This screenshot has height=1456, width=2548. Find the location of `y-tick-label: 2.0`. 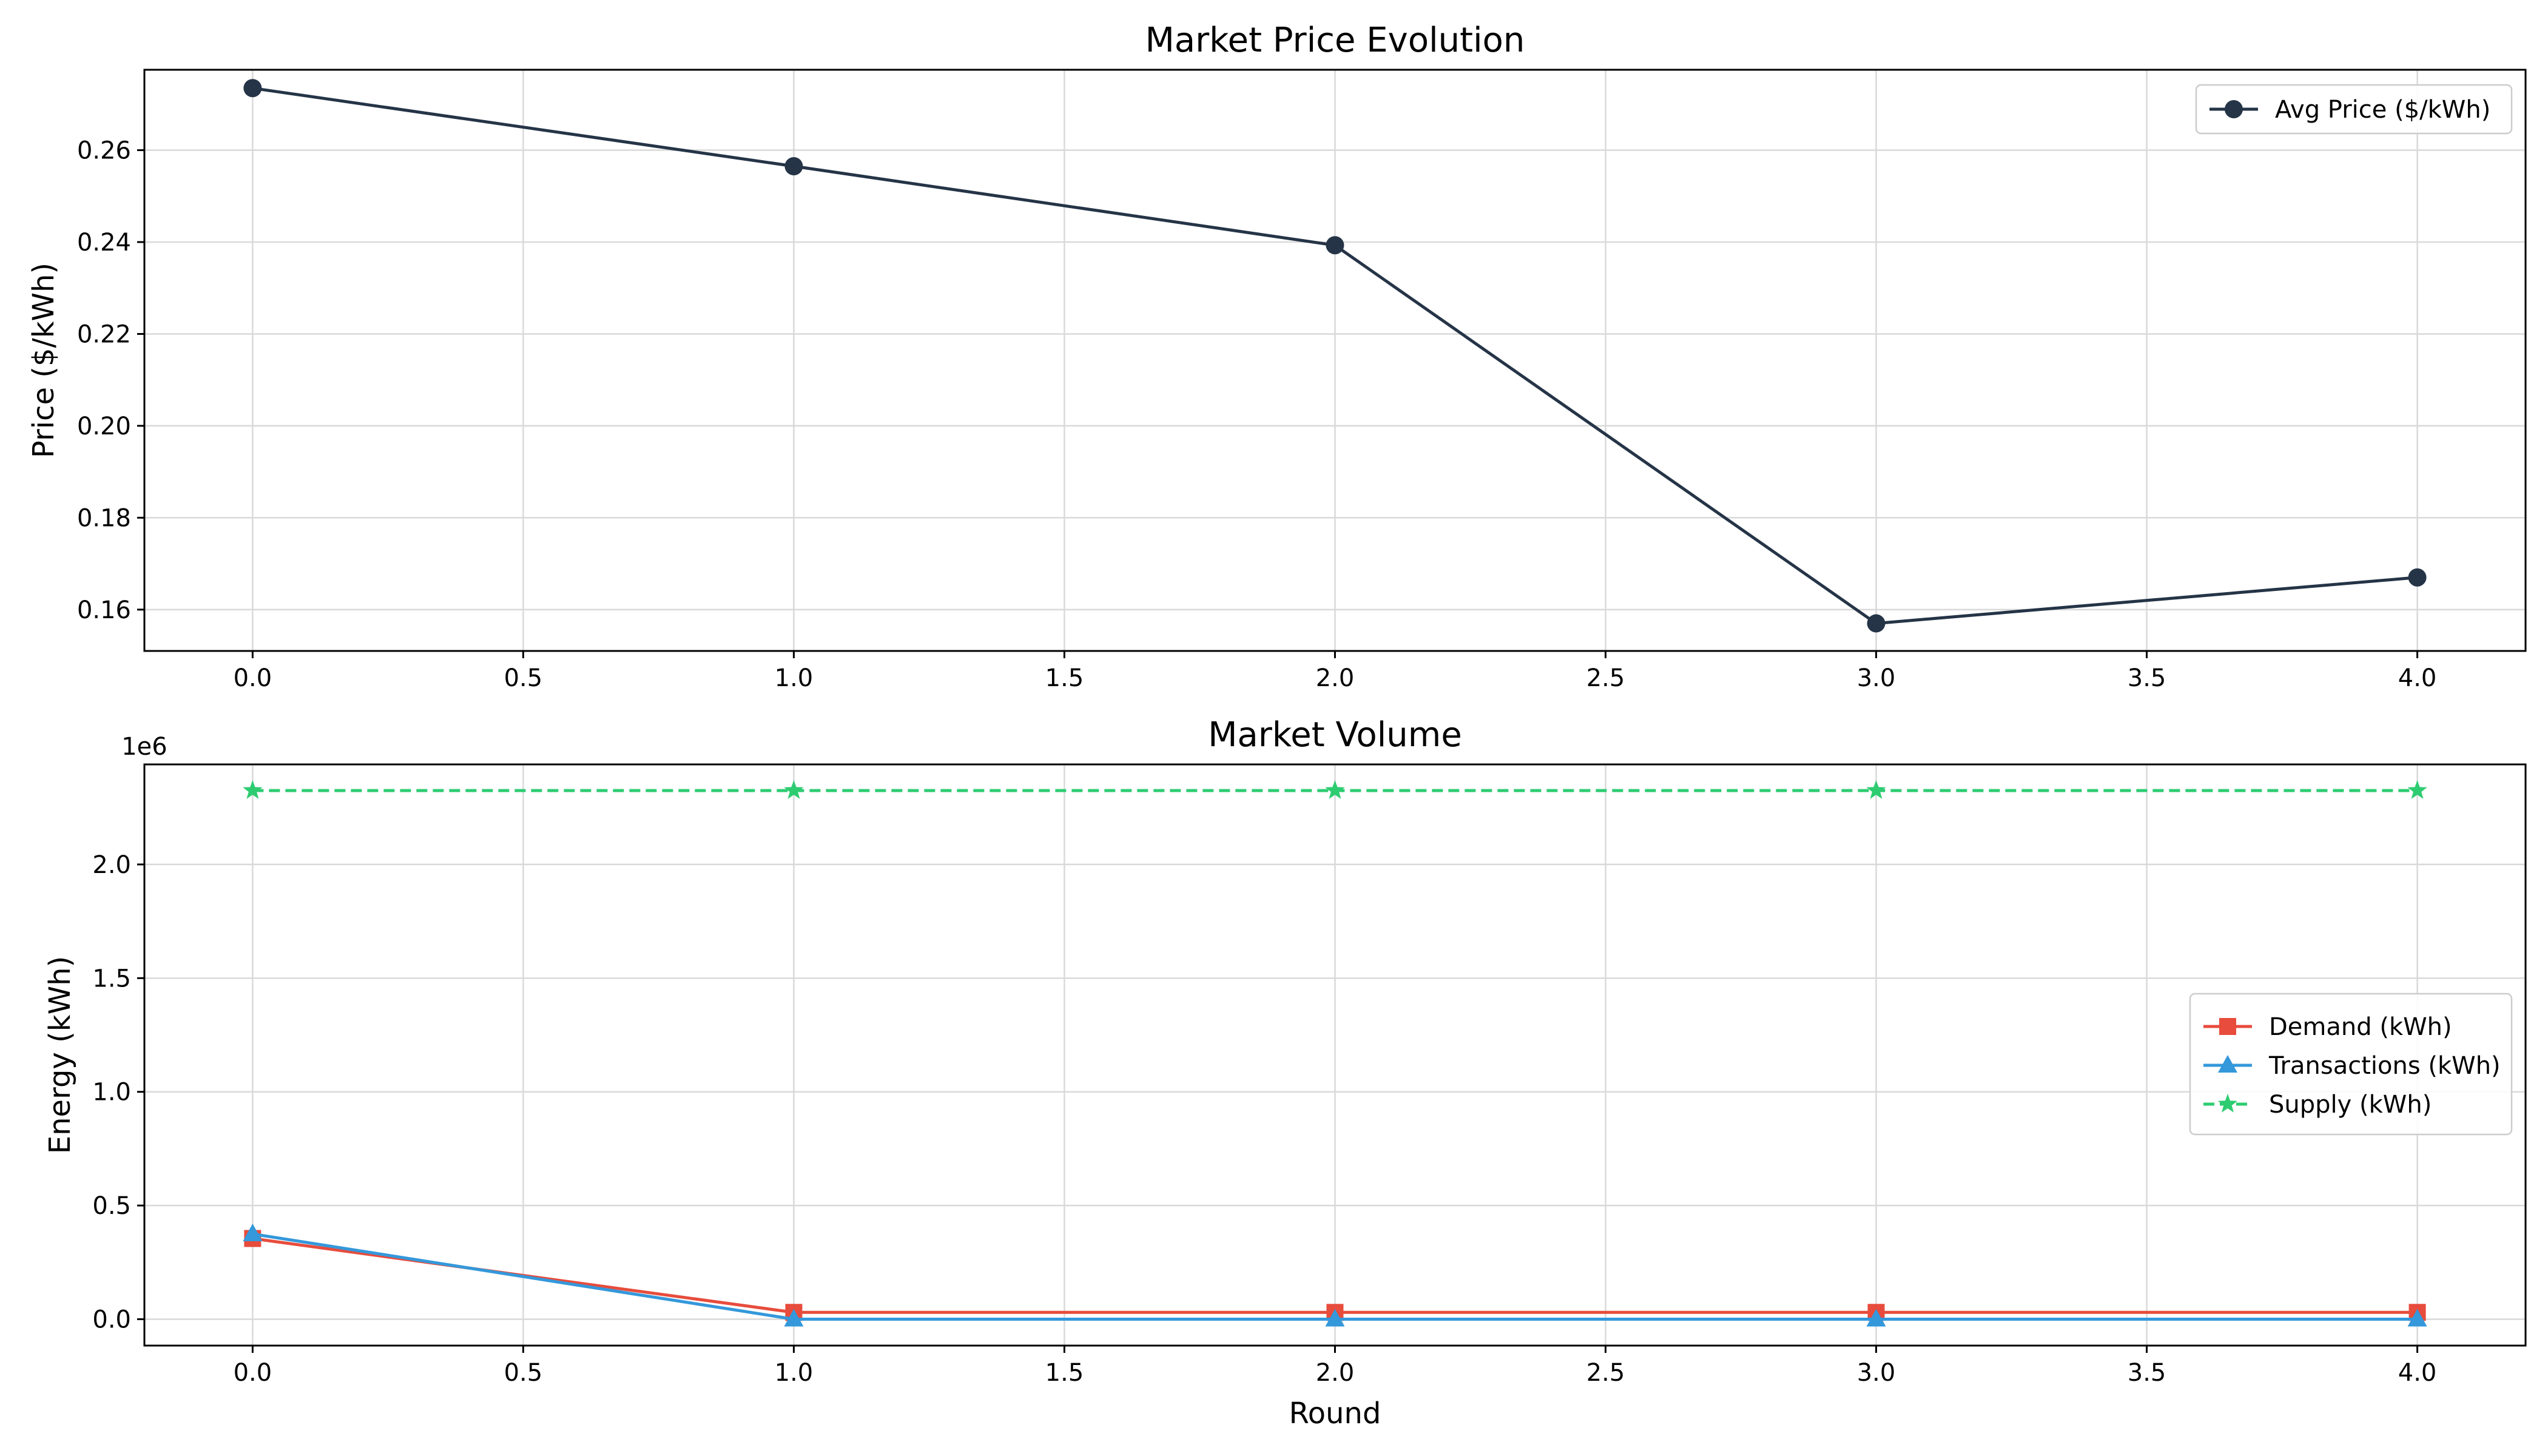

y-tick-label: 2.0 is located at coordinates (111, 865).